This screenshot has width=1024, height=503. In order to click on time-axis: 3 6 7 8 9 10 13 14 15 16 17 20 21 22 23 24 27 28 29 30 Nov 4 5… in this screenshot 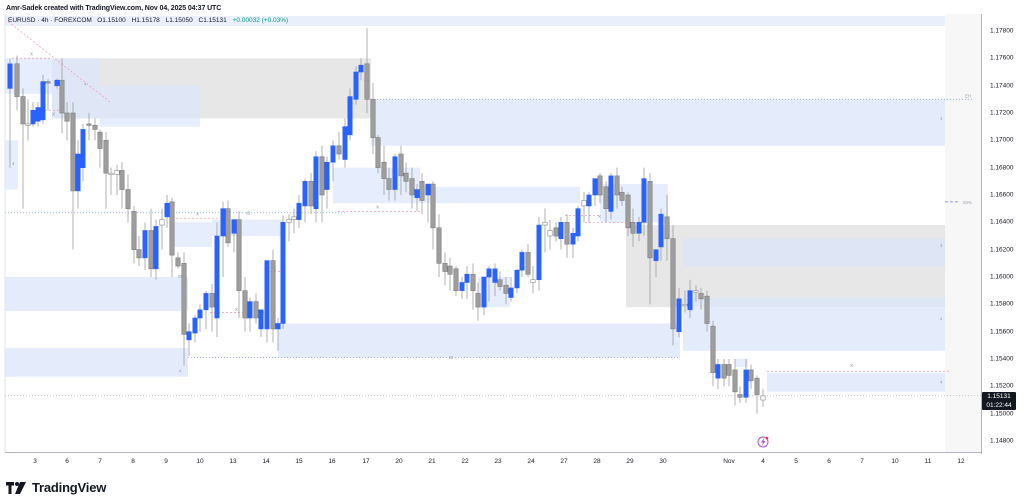, I will do `click(493, 460)`.